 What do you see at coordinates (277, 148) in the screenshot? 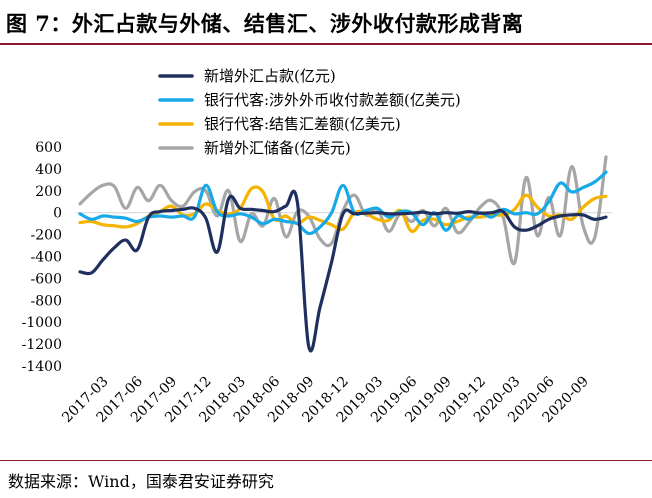
I see `legend-label-4: 新增外汇储备(亿美元)` at bounding box center [277, 148].